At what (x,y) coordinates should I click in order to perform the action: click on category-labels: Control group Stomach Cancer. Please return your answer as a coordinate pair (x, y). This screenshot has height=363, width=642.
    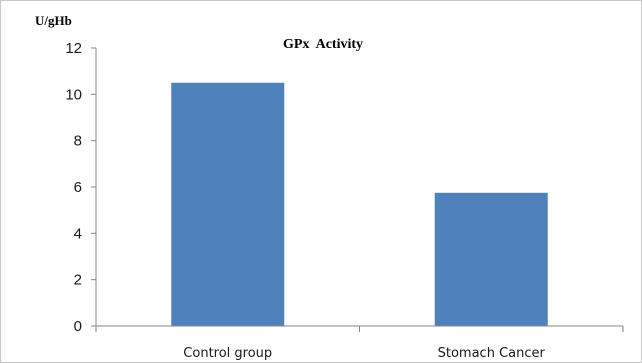
    Looking at the image, I should click on (364, 353).